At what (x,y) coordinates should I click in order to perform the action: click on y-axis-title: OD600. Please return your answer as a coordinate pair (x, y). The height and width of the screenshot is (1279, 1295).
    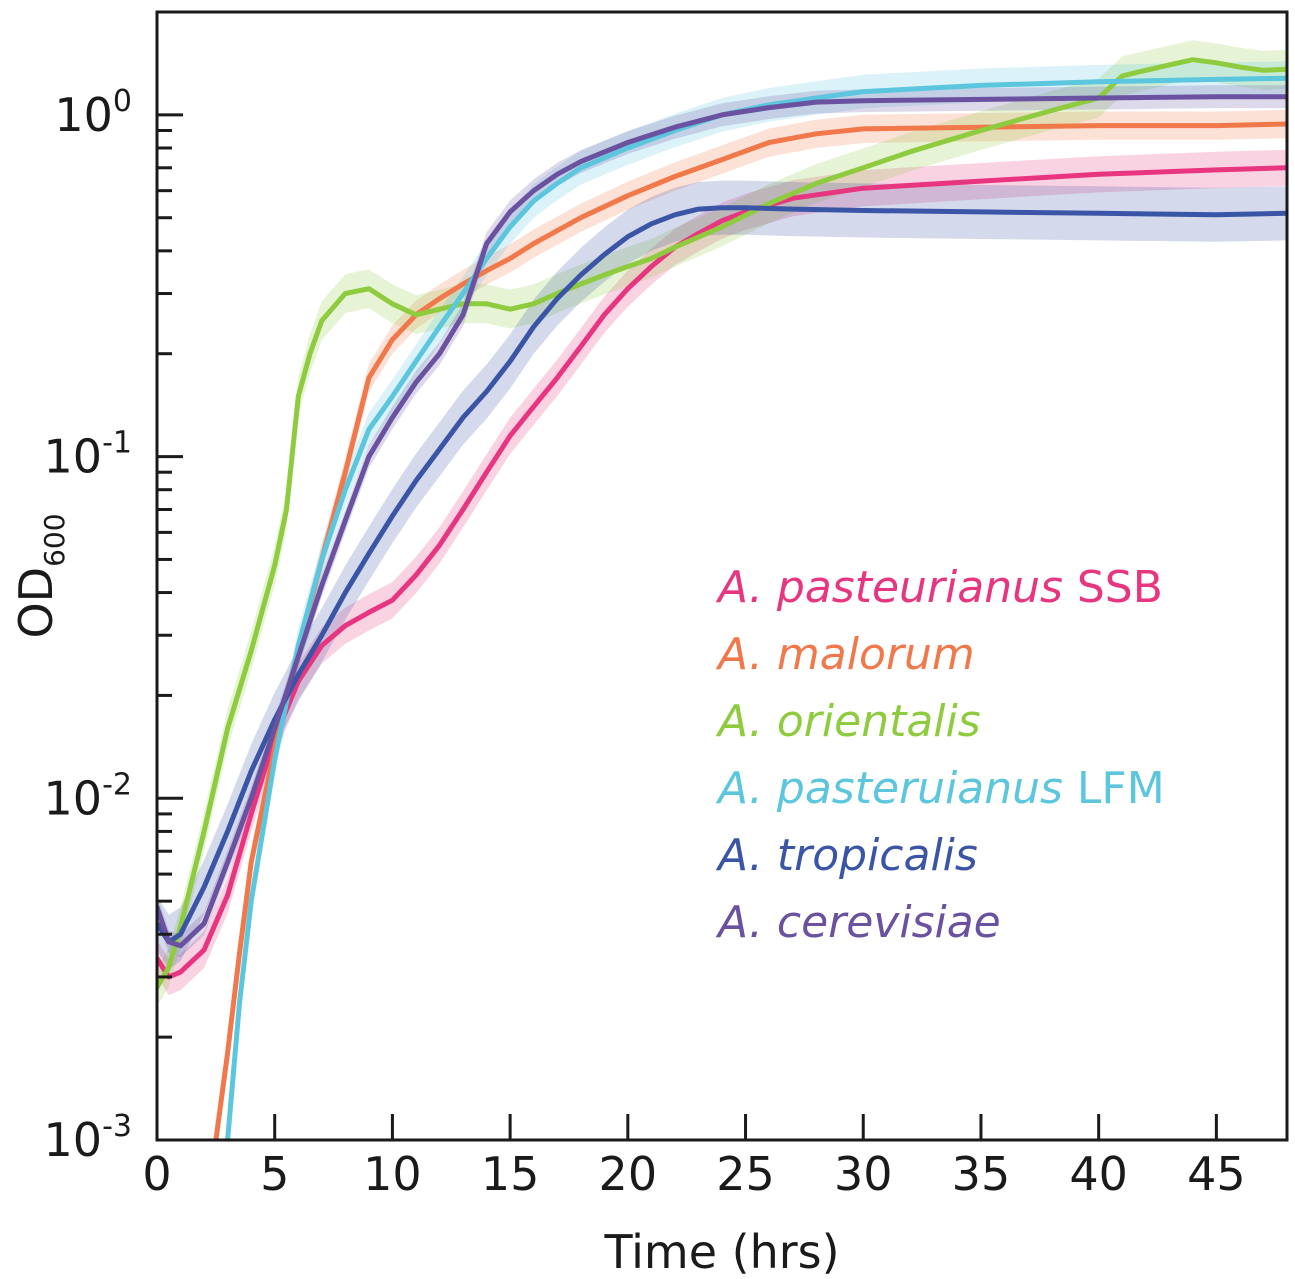
    Looking at the image, I should click on (40, 575).